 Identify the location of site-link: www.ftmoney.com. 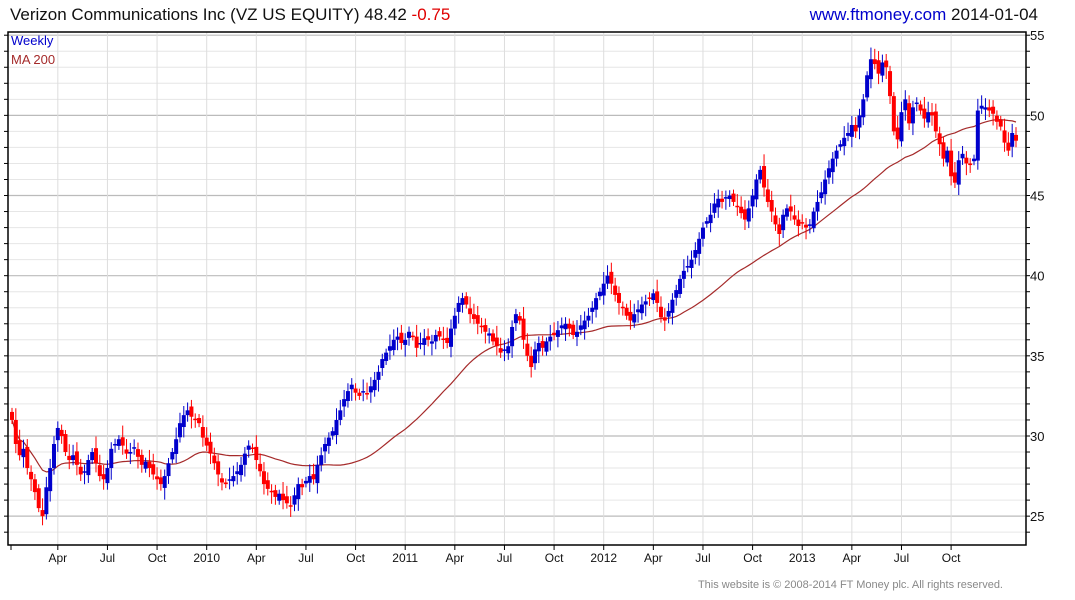
(878, 14).